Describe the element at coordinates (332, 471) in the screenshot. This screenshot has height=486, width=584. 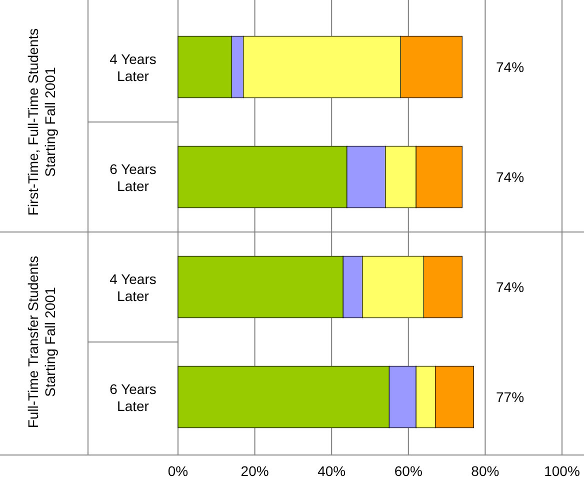
I see `x-tick-label: 40%` at that location.